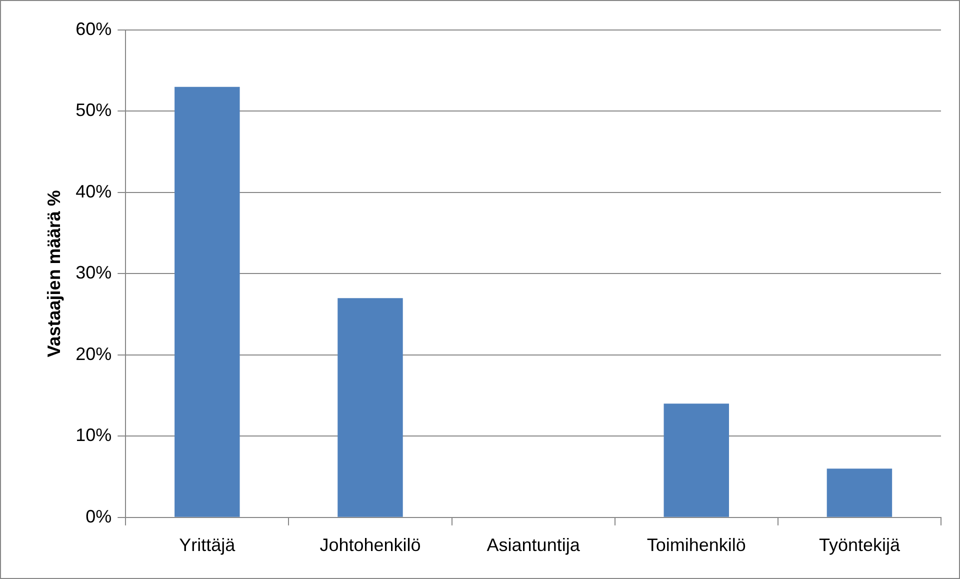 This screenshot has height=579, width=960. Describe the element at coordinates (207, 545) in the screenshot. I see `x-tick-label: Yrittäjä` at that location.